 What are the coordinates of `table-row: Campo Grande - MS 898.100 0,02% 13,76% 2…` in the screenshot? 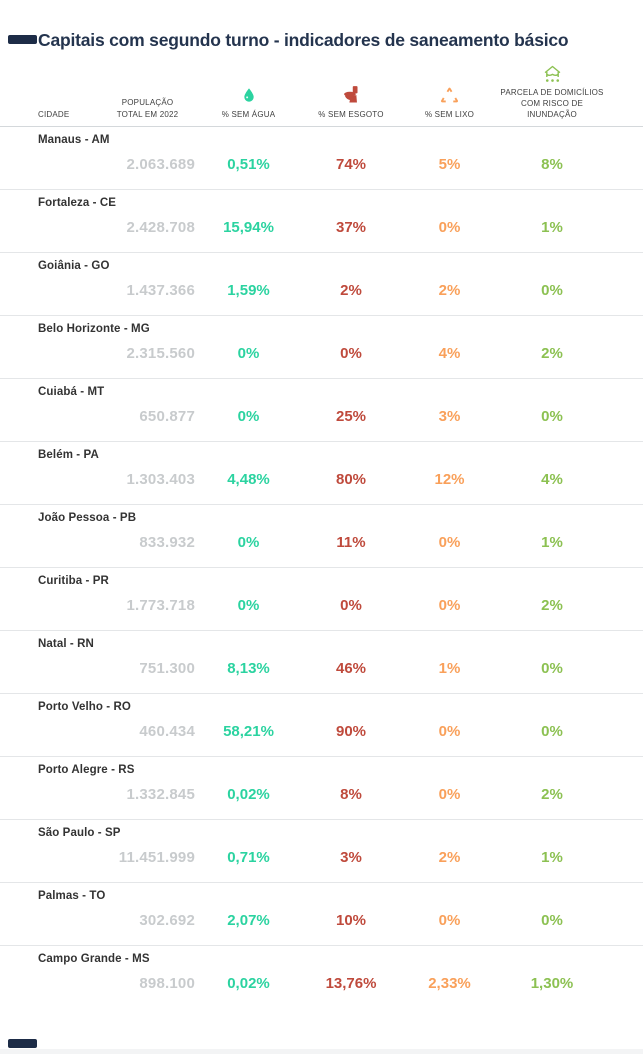 It's located at (321, 977).